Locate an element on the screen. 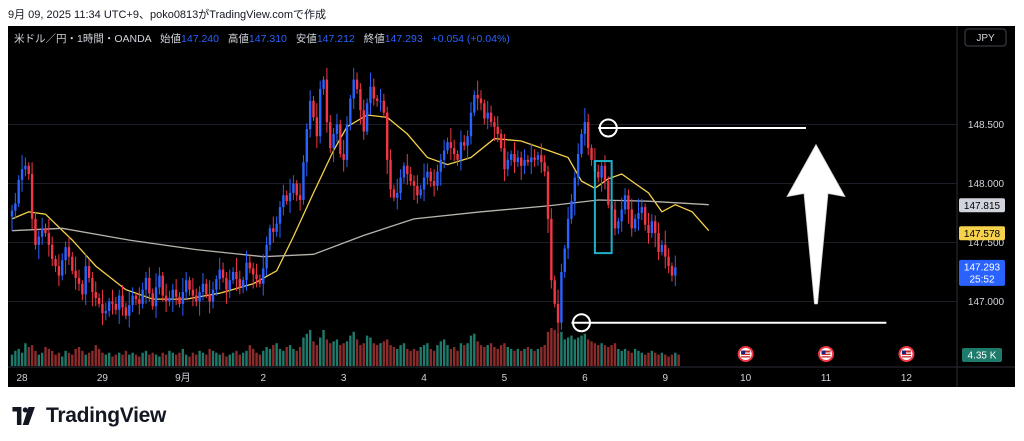 Image resolution: width=1024 pixels, height=441 pixels. price-tick-label: 147.500 is located at coordinates (986, 243).